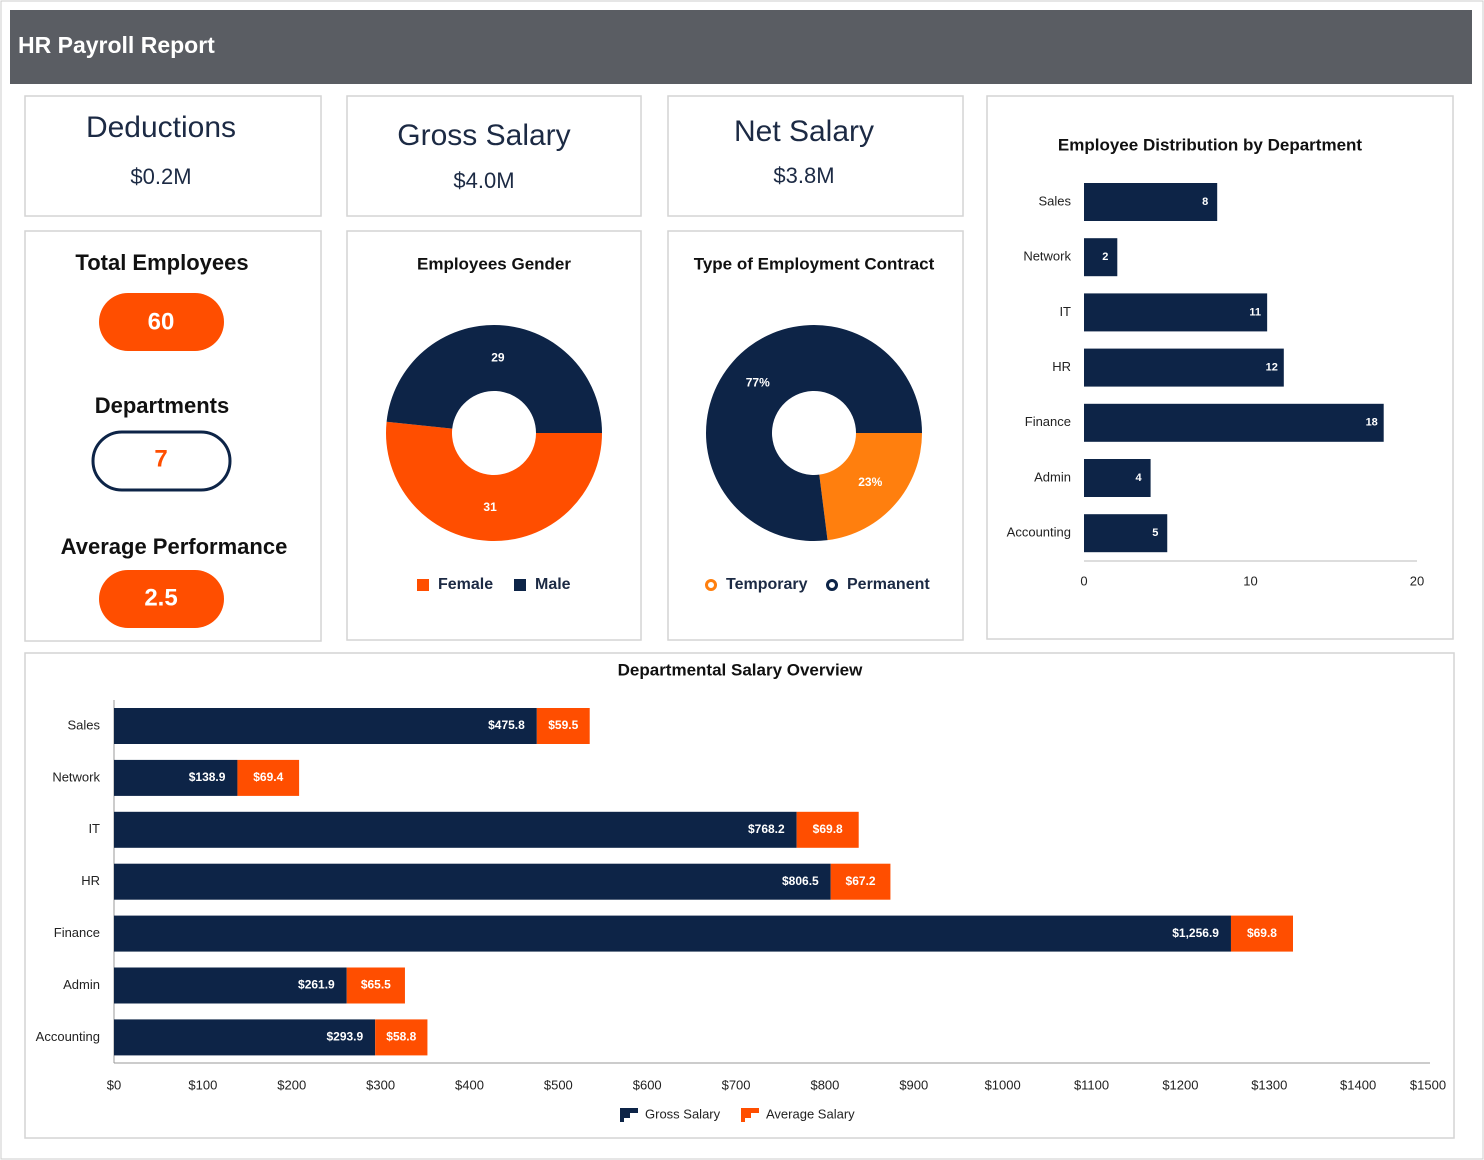 This screenshot has width=1484, height=1160. I want to click on bar-label: $261.9, so click(316, 985).